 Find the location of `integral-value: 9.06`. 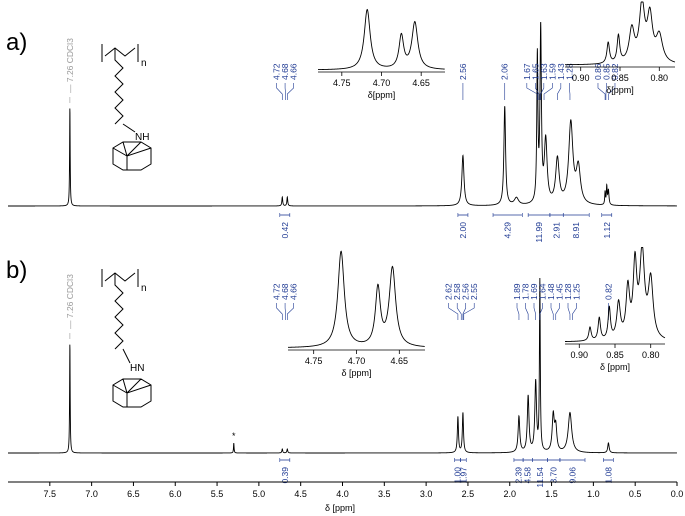

integral-value: 9.06 is located at coordinates (572, 475).